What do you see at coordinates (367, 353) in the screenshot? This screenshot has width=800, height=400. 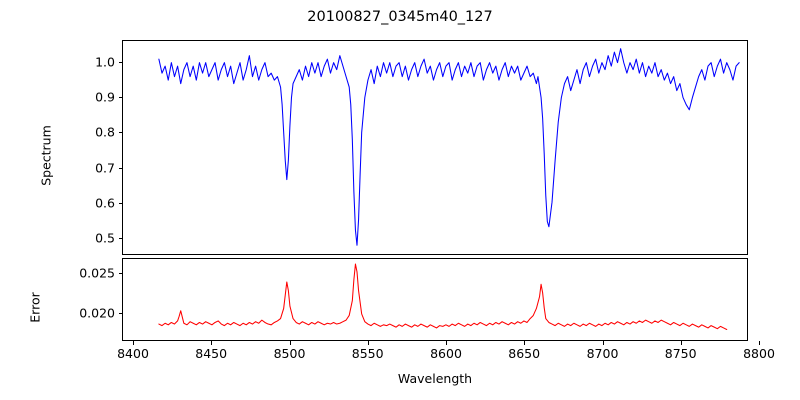 I see `xtick-label: 8550` at bounding box center [367, 353].